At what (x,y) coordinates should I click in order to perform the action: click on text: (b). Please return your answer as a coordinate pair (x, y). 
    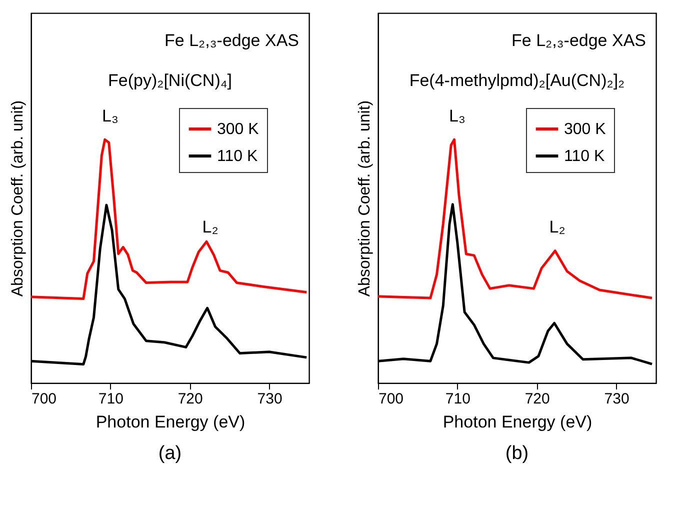
    Looking at the image, I should click on (517, 453).